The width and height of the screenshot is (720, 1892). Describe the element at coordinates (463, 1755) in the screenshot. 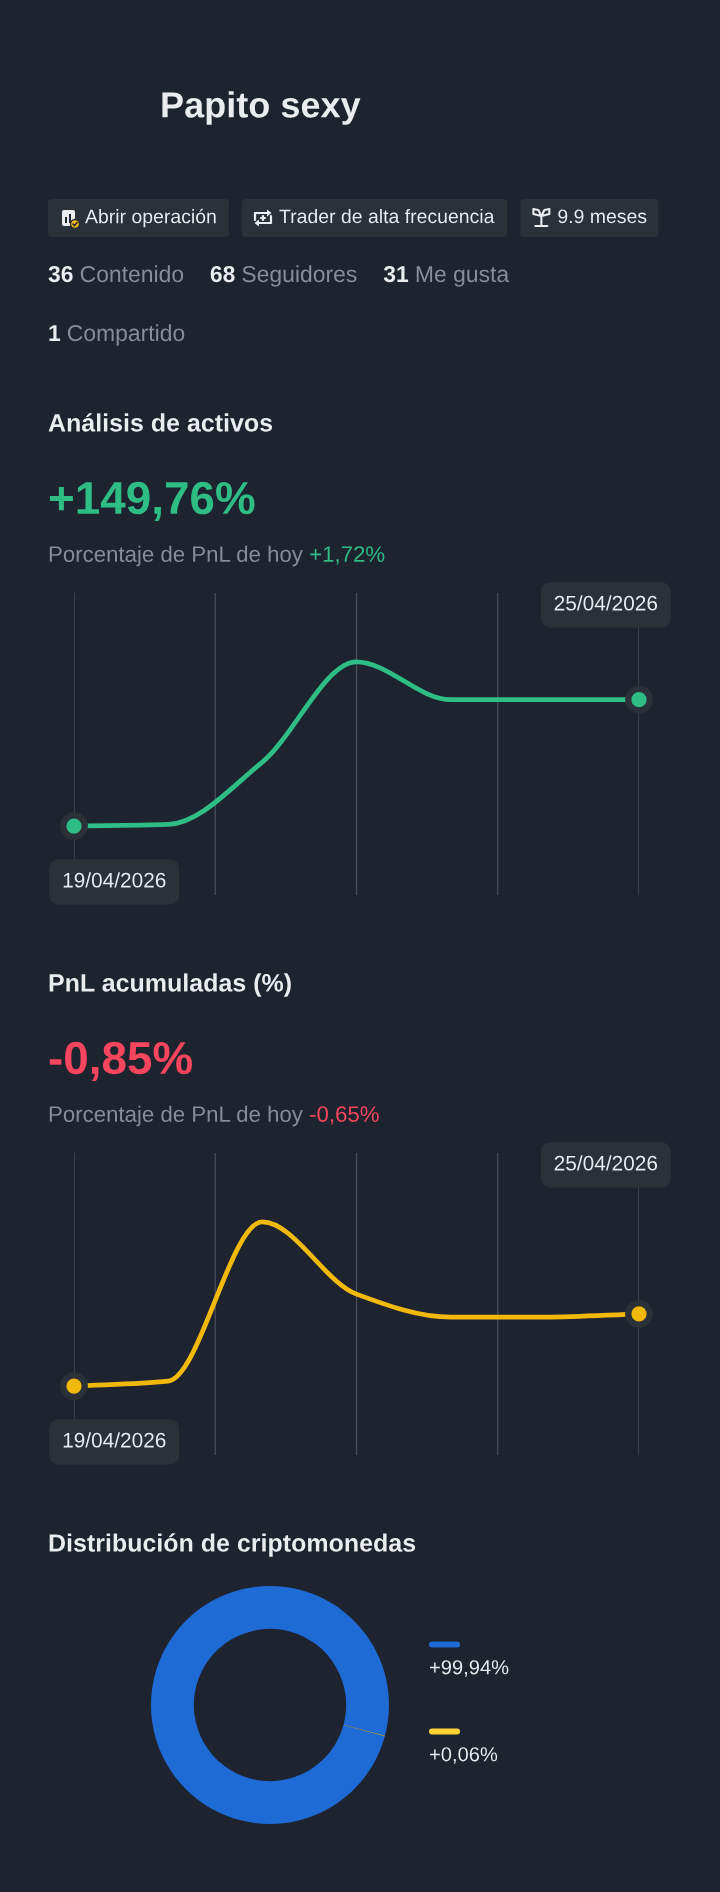

I see `data-label: +0,06%` at that location.